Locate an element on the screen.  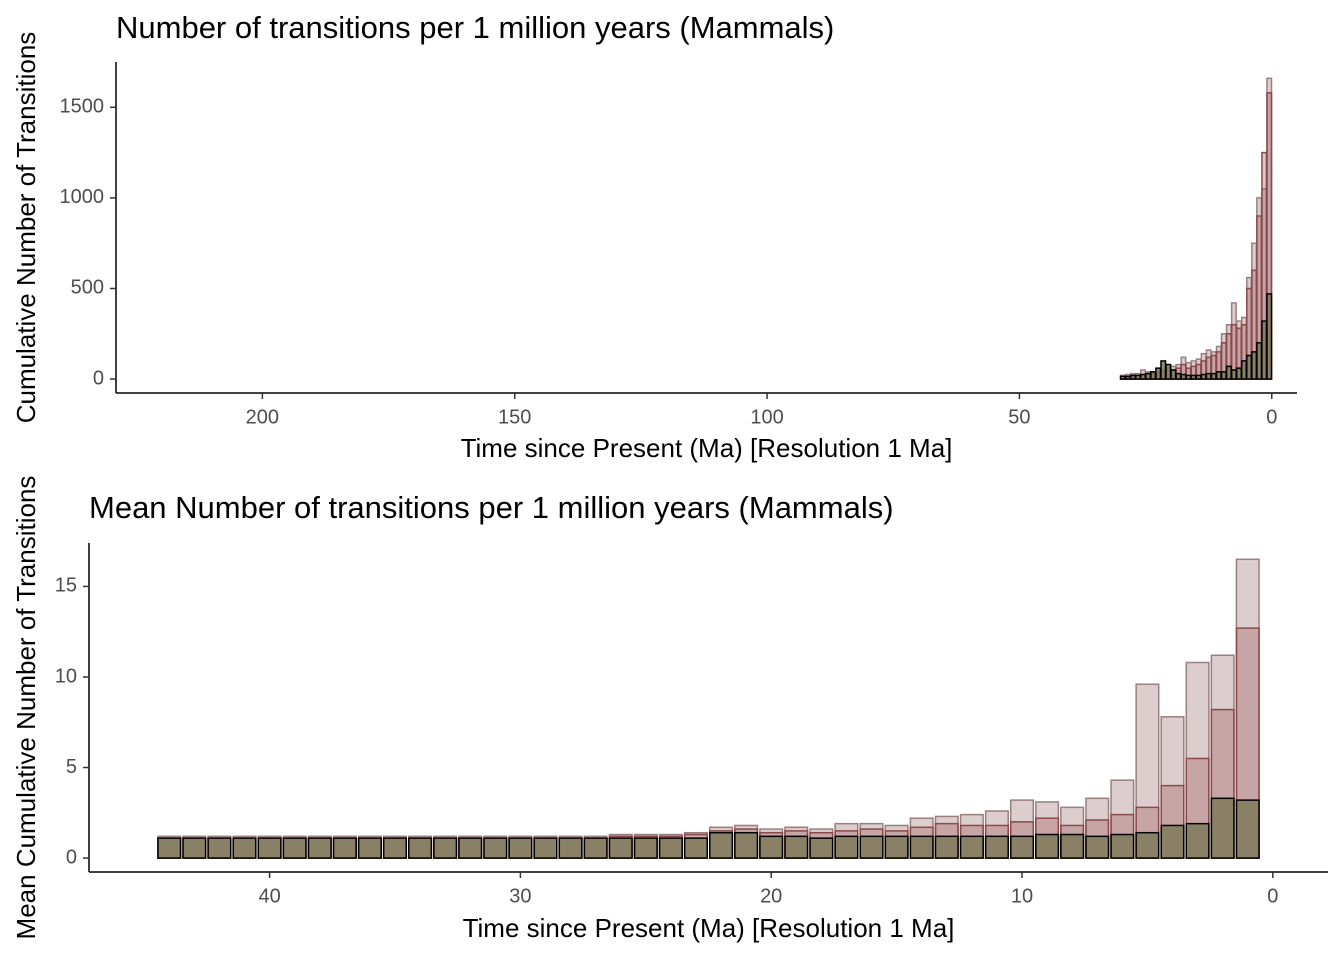
x-tick-label: 40 is located at coordinates (269, 896).